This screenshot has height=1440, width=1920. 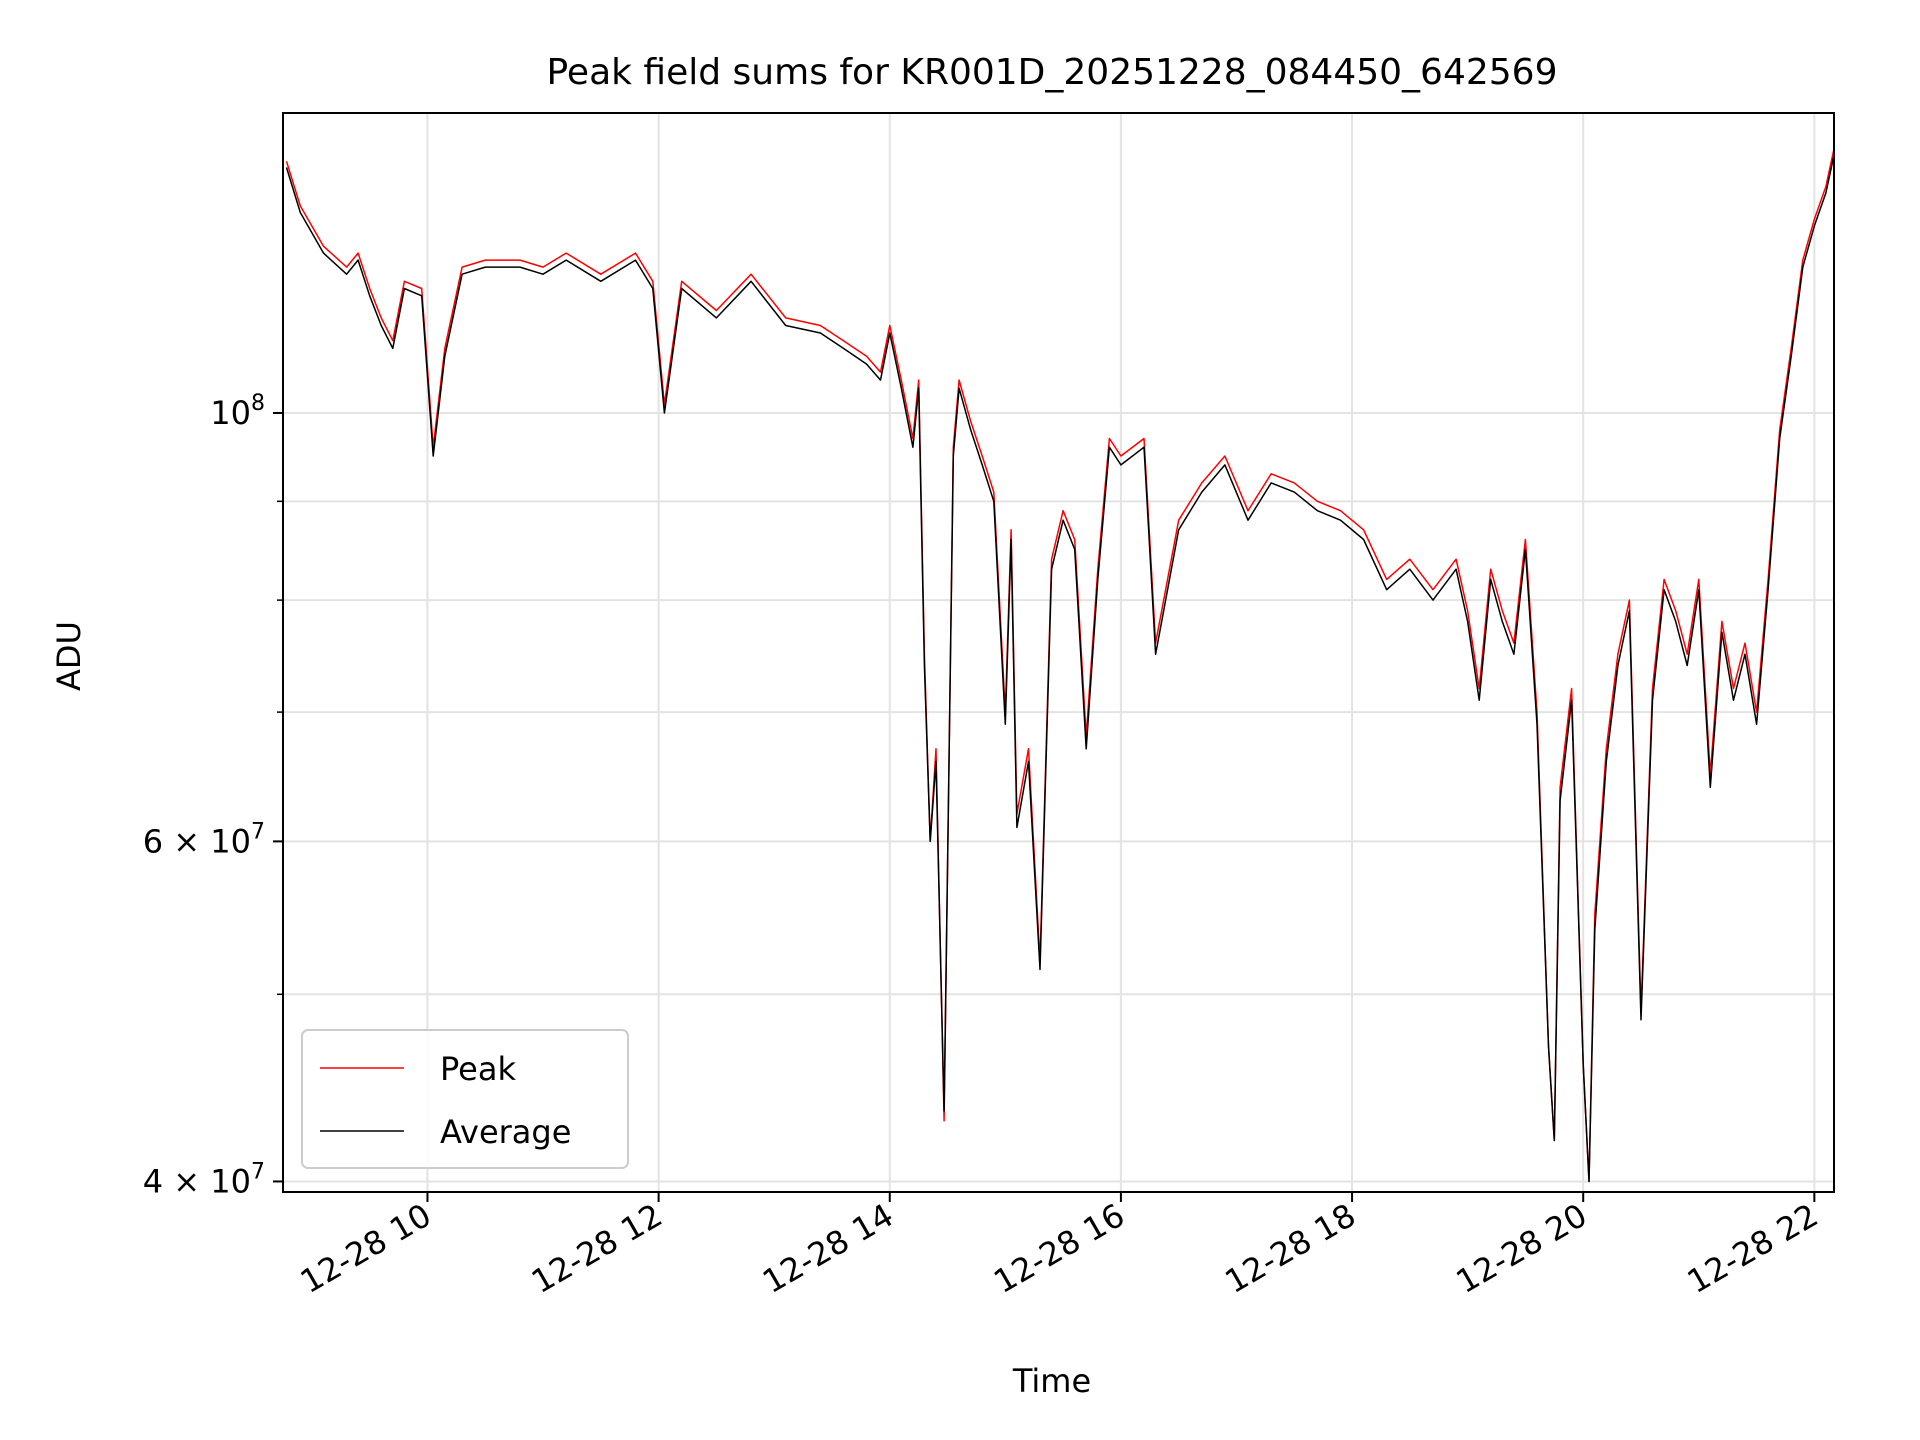 I want to click on y-tick-label-base: 4 × 10, so click(x=197, y=1181).